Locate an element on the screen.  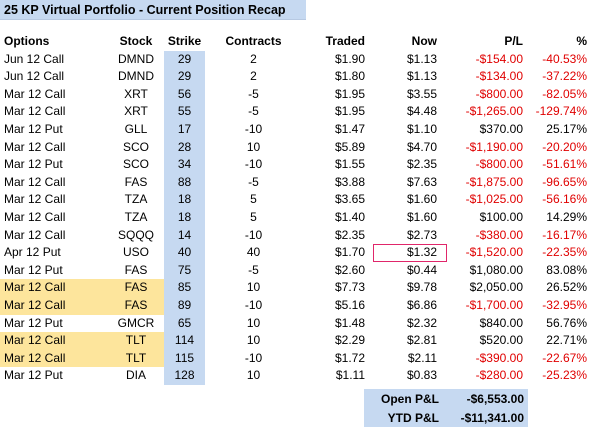
cell-strike: 89 is located at coordinates (184, 305).